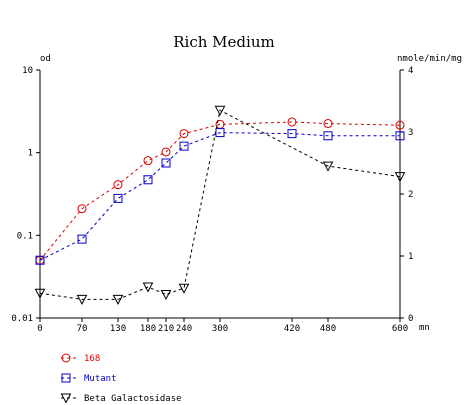 The height and width of the screenshot is (405, 472). I want to click on x-tick-label: 70, so click(82, 329).